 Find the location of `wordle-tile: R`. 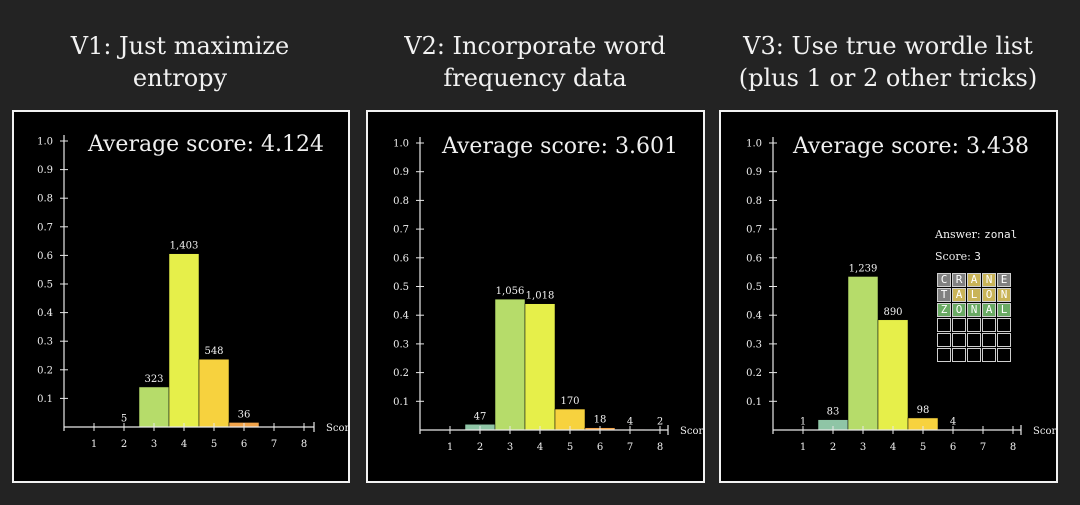

wordle-tile: R is located at coordinates (959, 280).